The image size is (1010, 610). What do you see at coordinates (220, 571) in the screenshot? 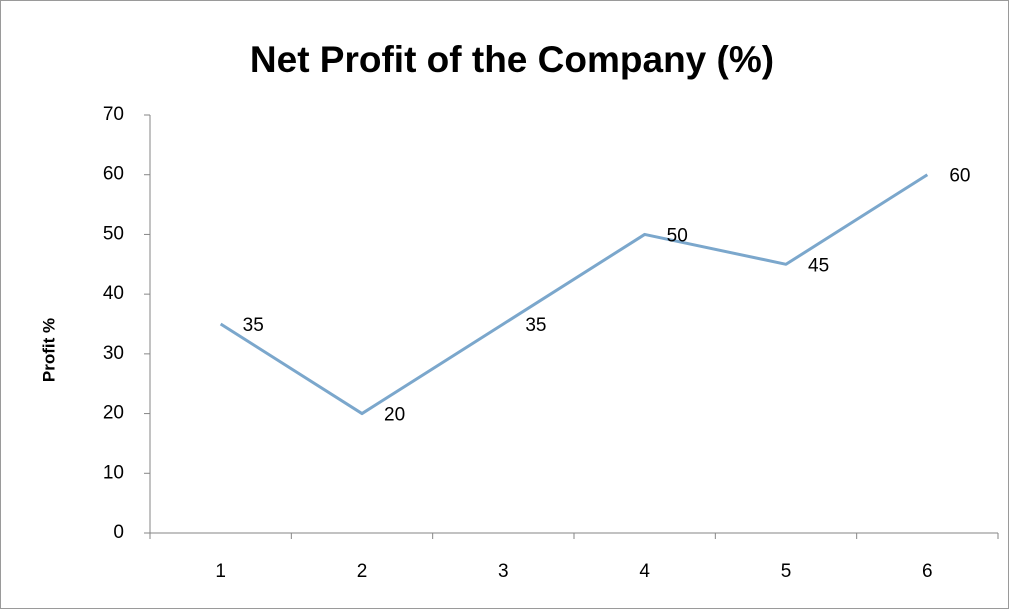
I see `x-tick-label: 1` at bounding box center [220, 571].